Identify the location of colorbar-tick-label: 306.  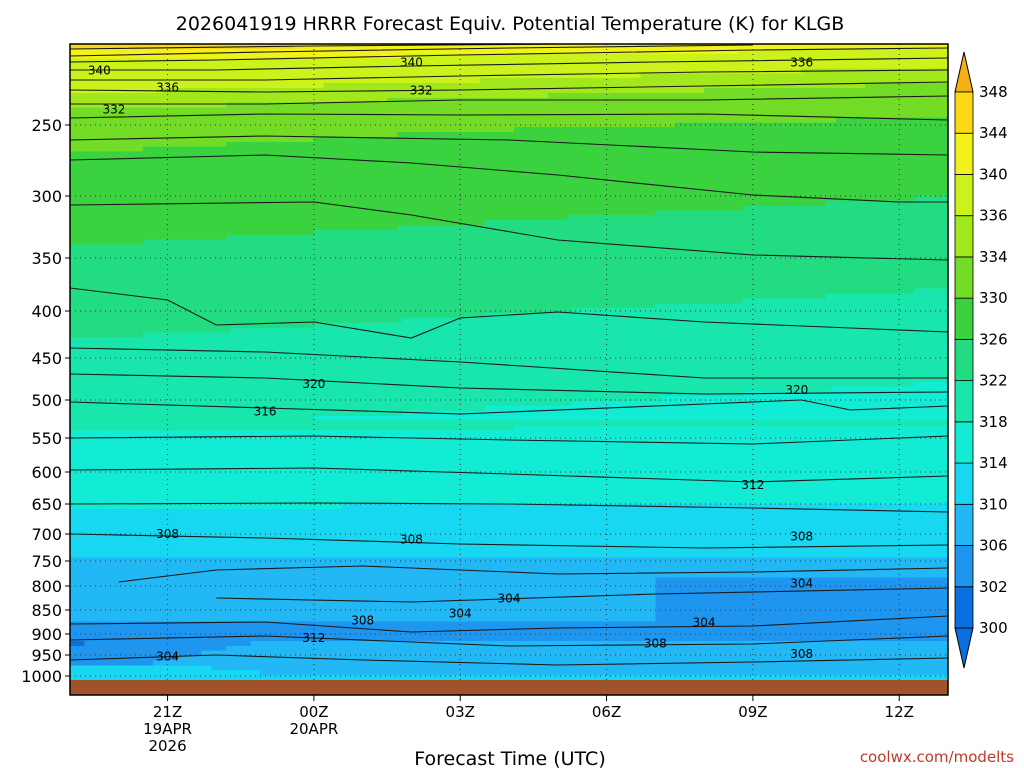
(993, 546).